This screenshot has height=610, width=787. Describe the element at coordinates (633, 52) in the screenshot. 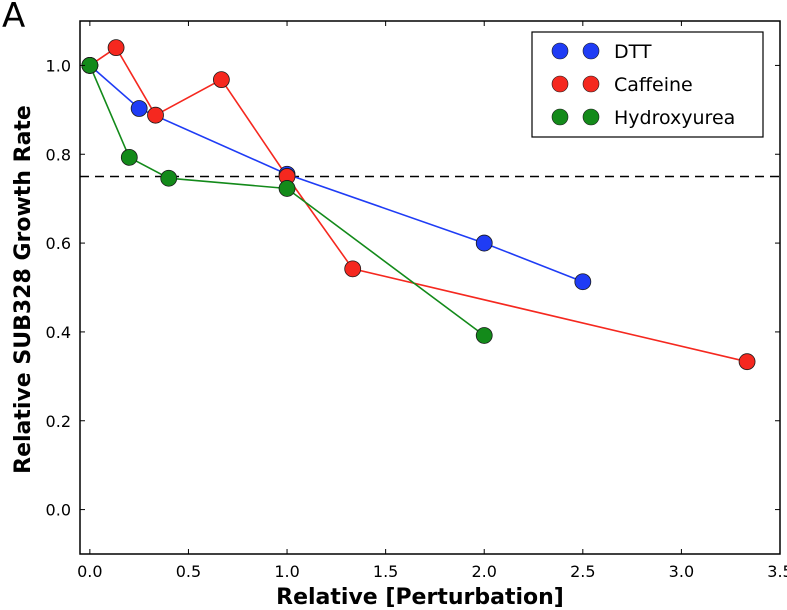

I see `legend-label-dtt: DTT` at that location.